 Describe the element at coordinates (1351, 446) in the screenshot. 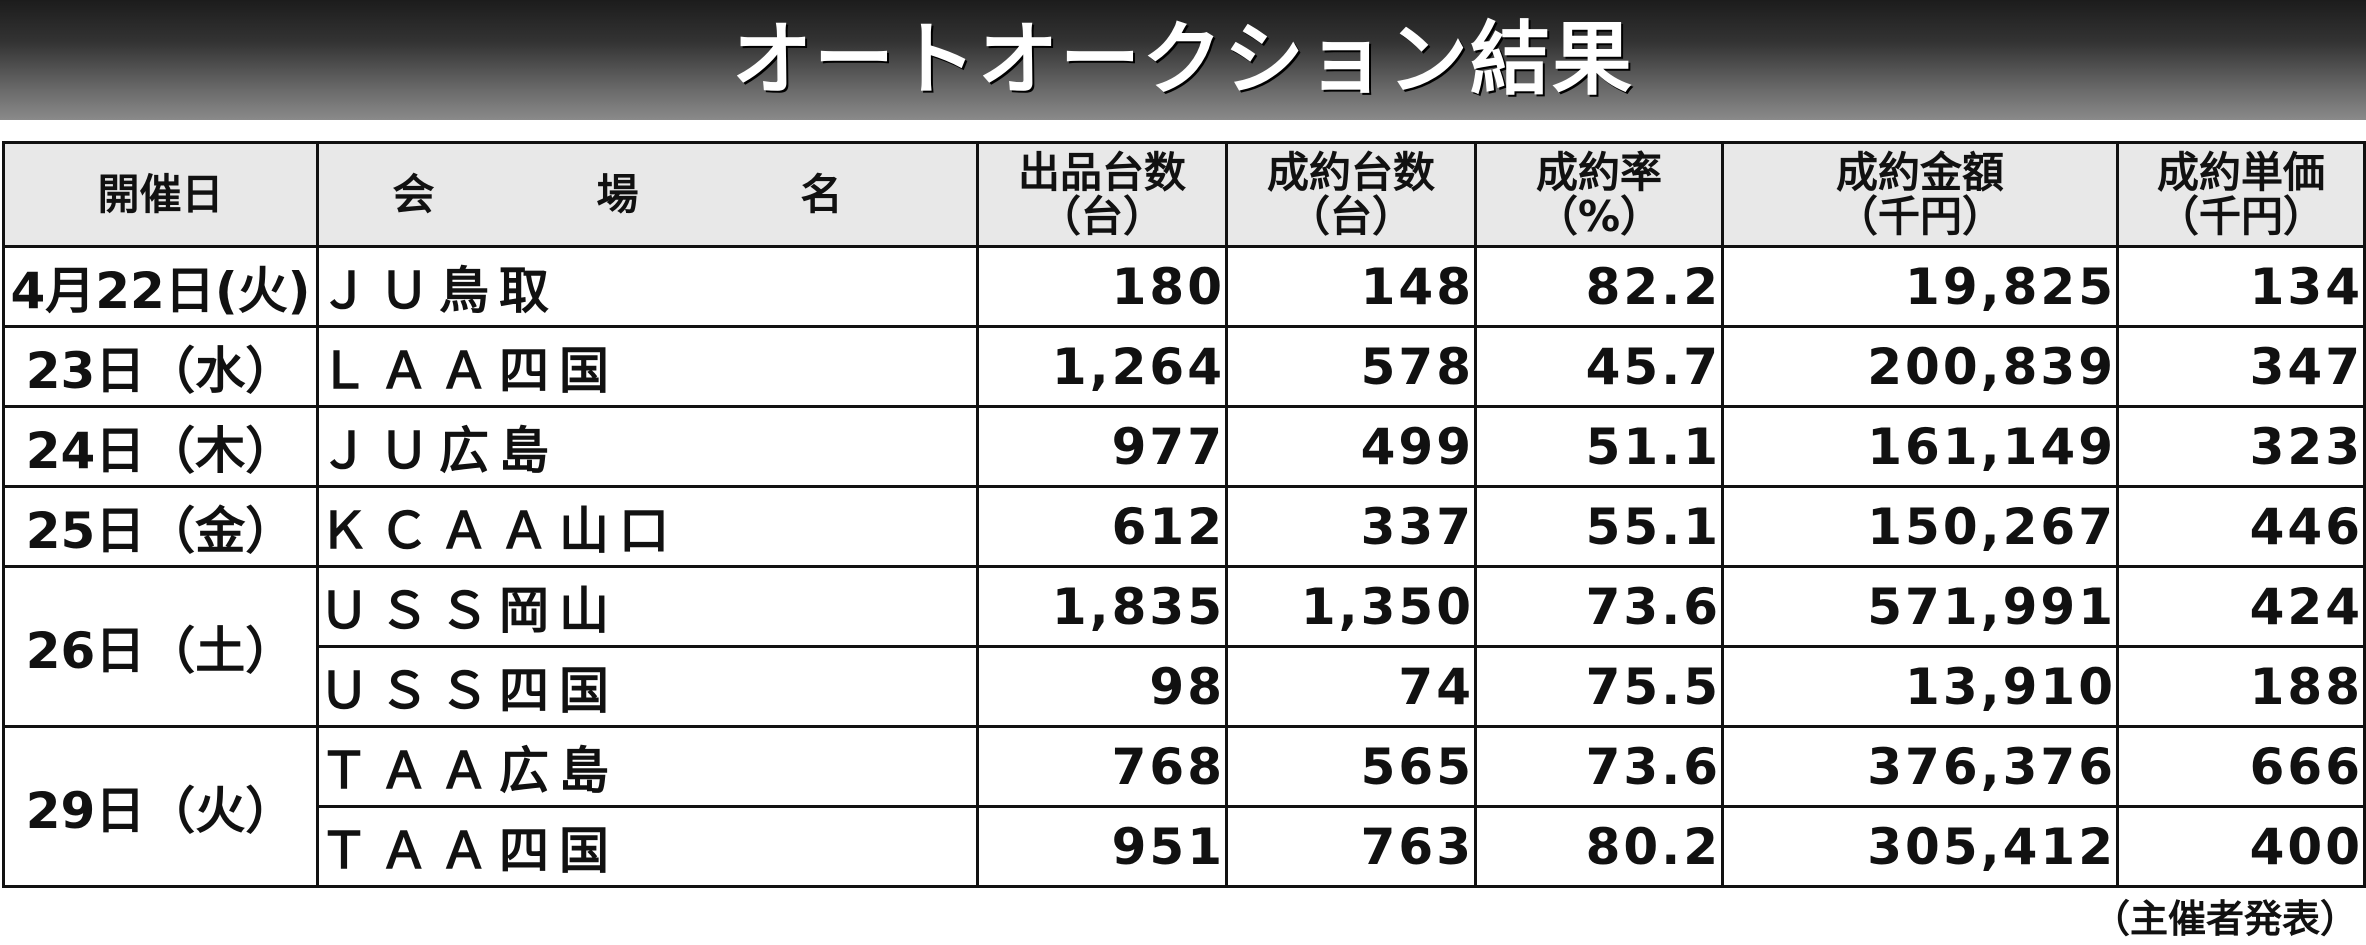

I see `sold-cell: 499` at that location.